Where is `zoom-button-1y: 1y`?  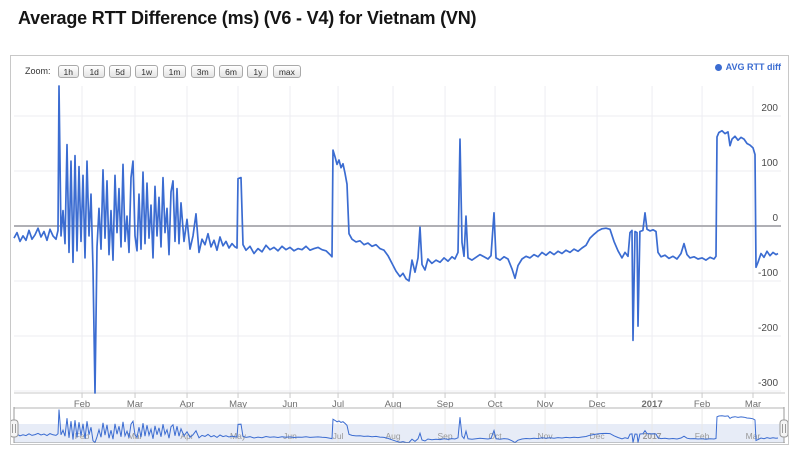
zoom-button-1y: 1y is located at coordinates (258, 71).